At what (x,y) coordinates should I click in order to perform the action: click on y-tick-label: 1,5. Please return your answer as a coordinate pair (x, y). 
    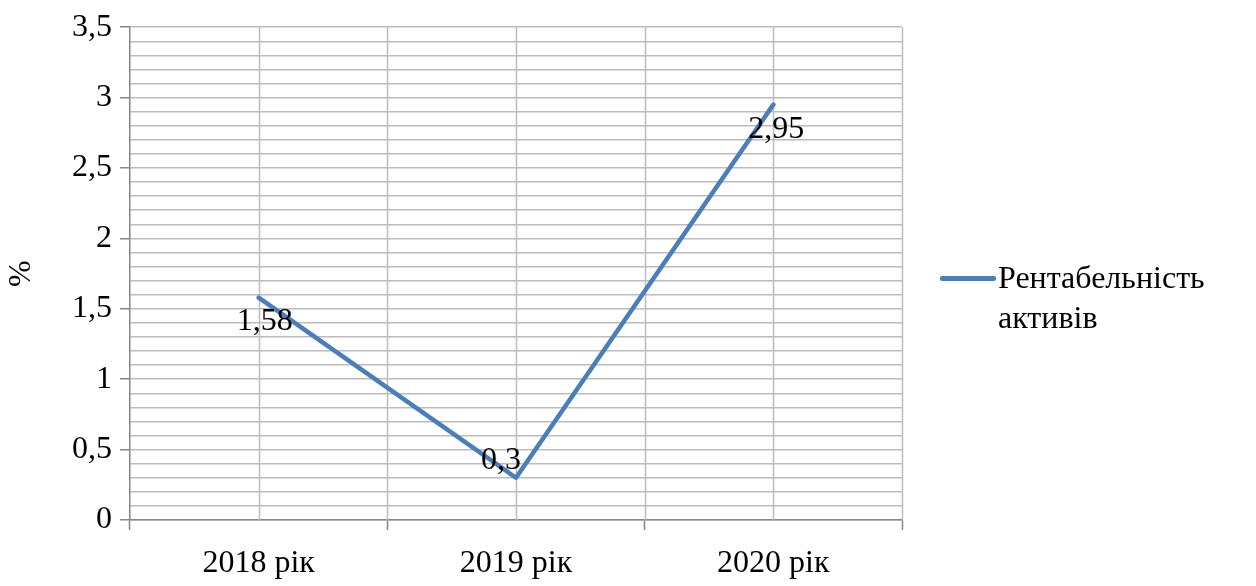
    Looking at the image, I should click on (92, 306).